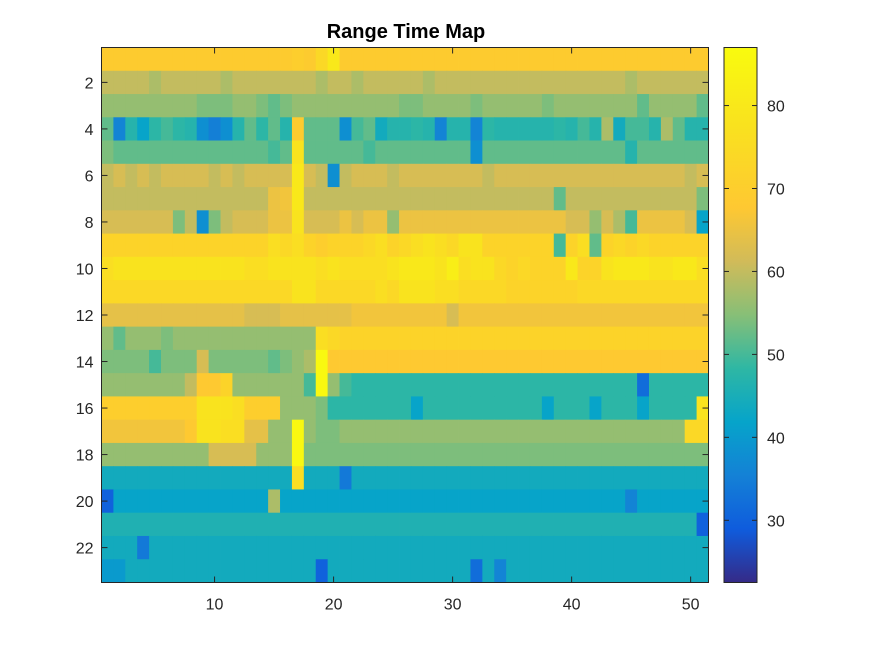 Image resolution: width=875 pixels, height=656 pixels. What do you see at coordinates (89, 83) in the screenshot?
I see `y-tick-label: 2` at bounding box center [89, 83].